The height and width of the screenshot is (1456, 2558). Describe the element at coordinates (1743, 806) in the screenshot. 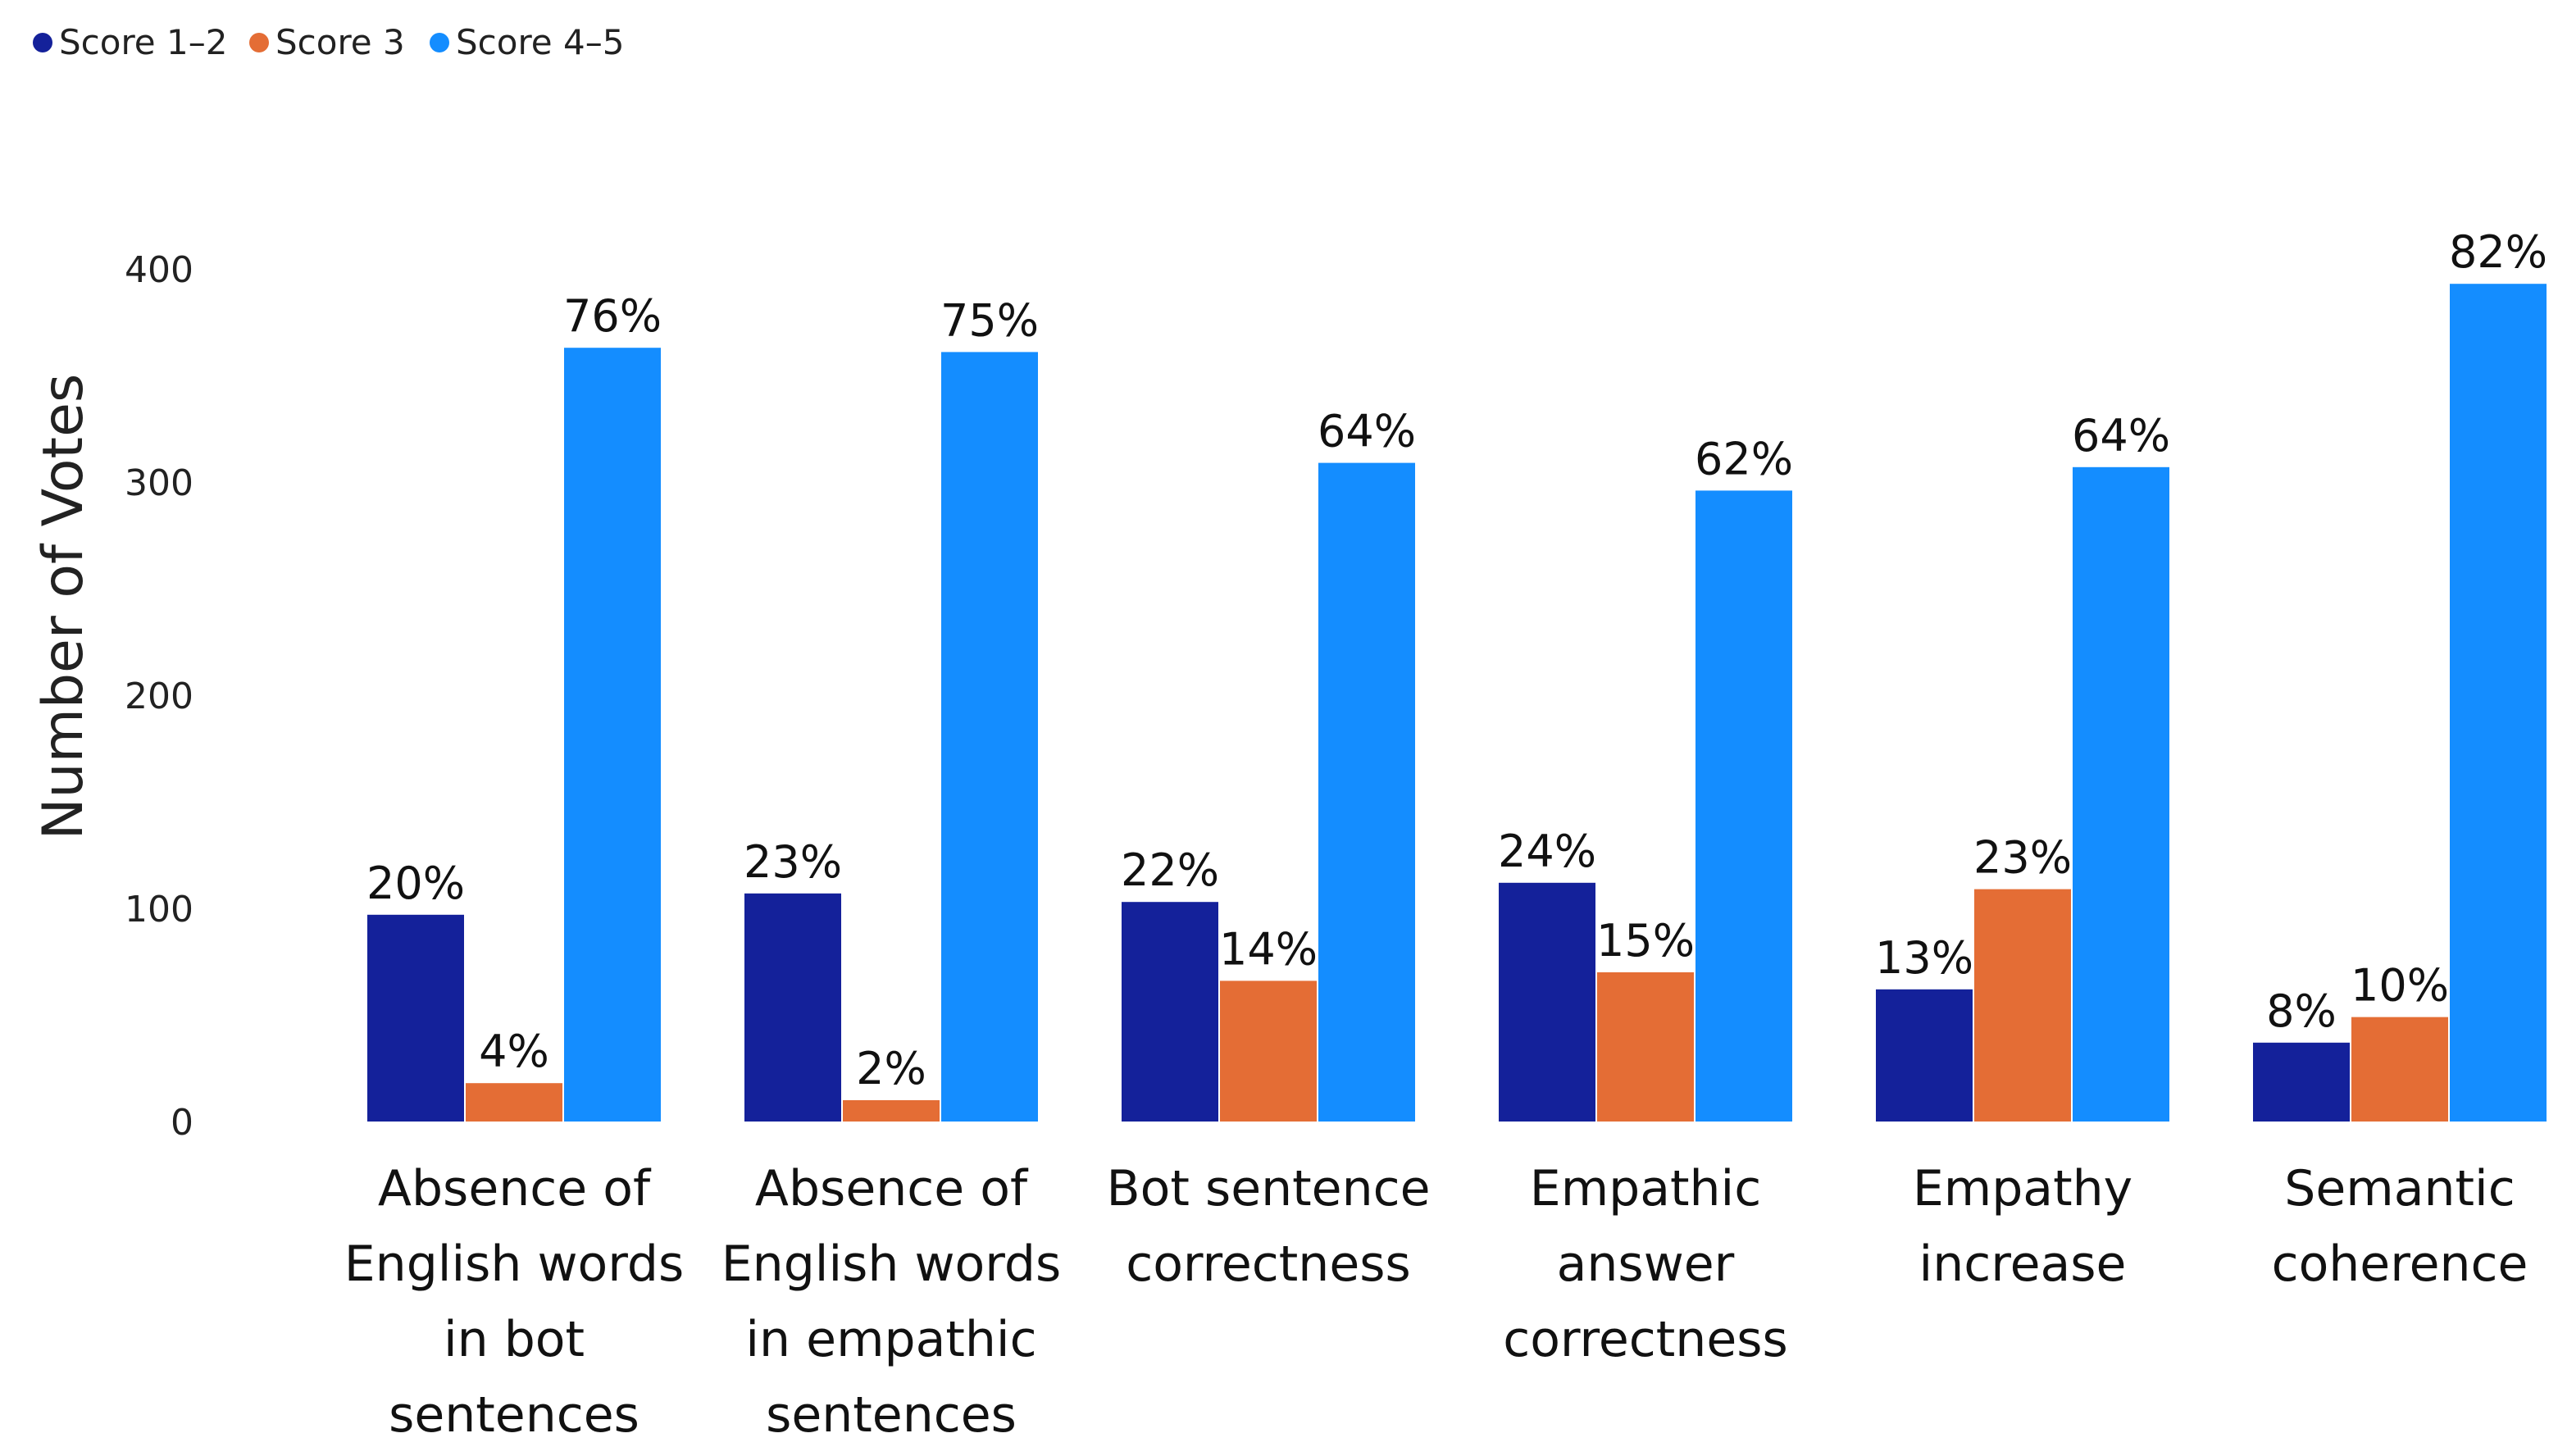

I see `bar-series3-cat4` at that location.